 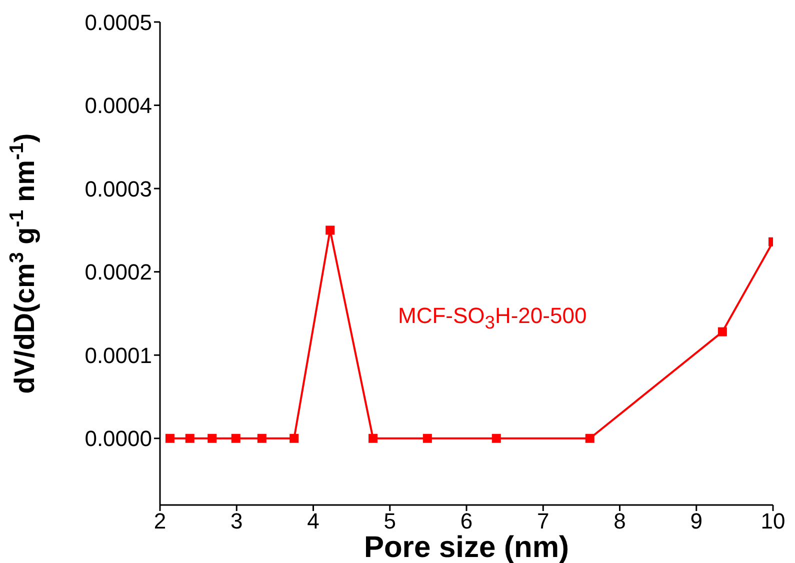 What do you see at coordinates (390, 521) in the screenshot?
I see `x-tick-label: 5` at bounding box center [390, 521].